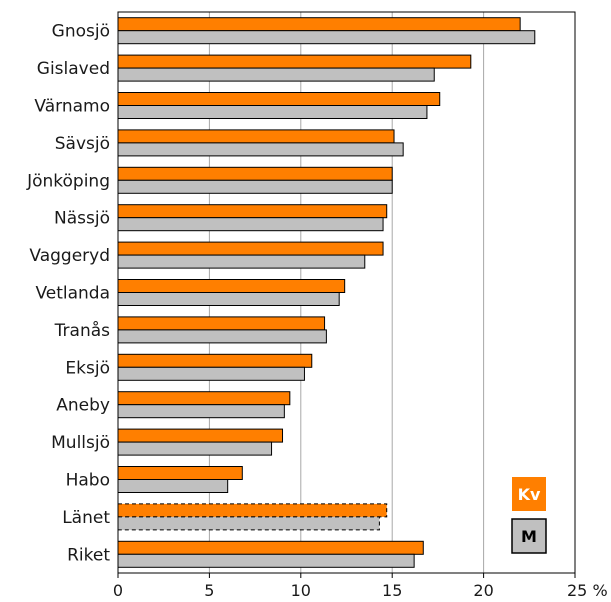 This screenshot has height=602, width=611. I want to click on category-label: Habo, so click(88, 481).